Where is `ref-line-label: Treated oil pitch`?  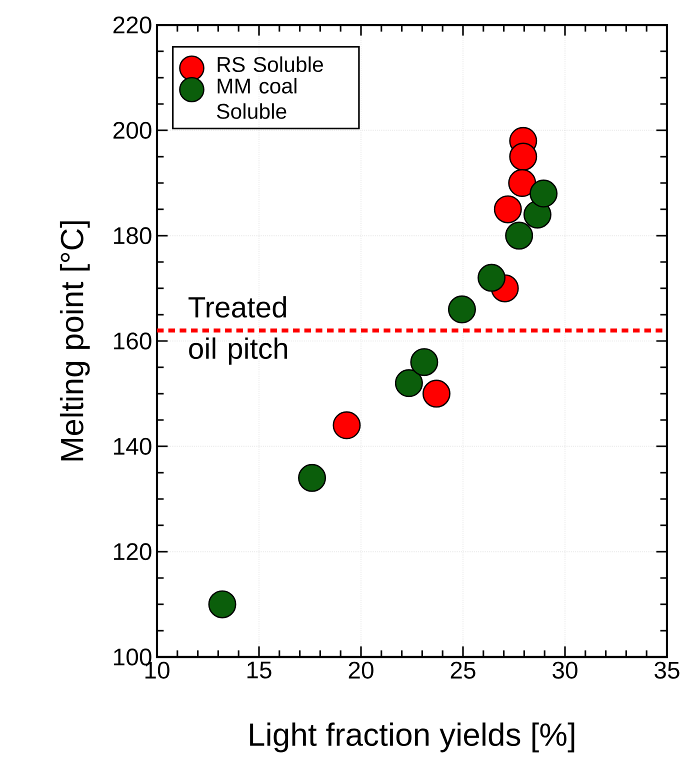
ref-line-label: Treated oil pitch is located at coordinates (238, 330).